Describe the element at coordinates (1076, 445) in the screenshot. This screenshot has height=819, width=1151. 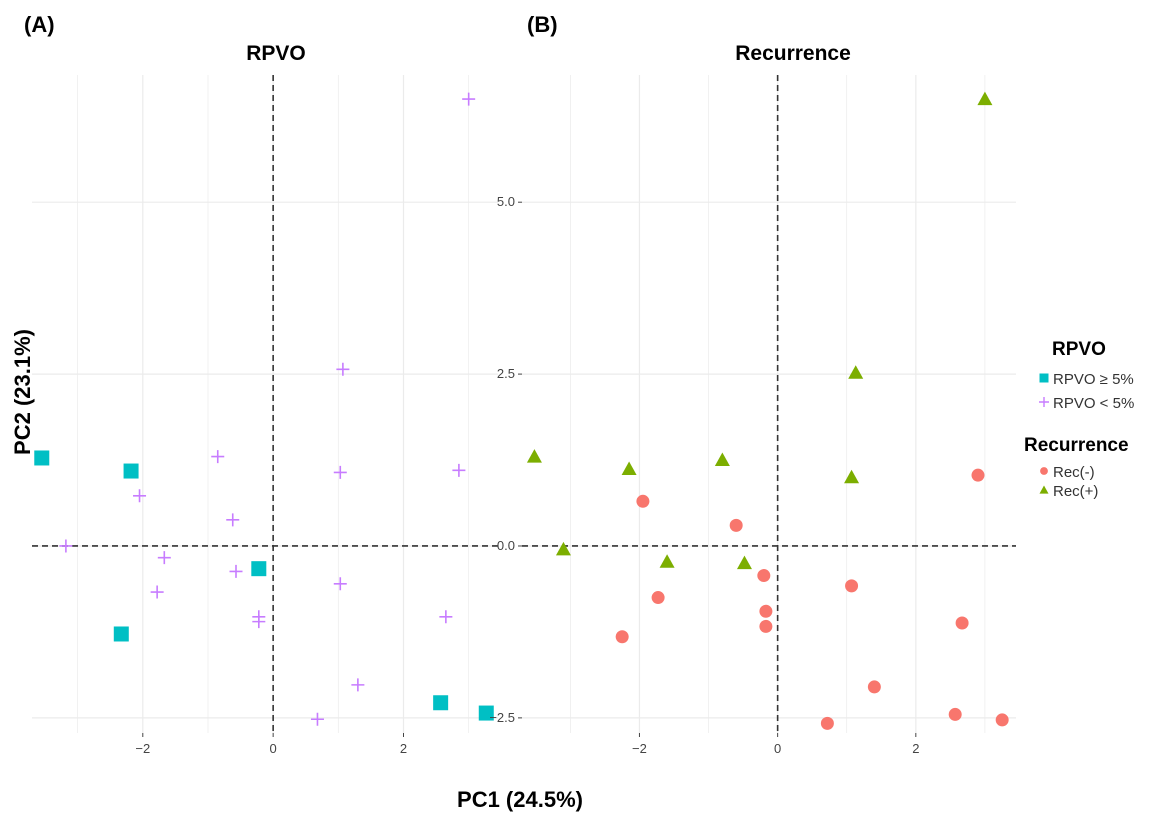
I see `legend-title-recurrence: Recurrence` at that location.